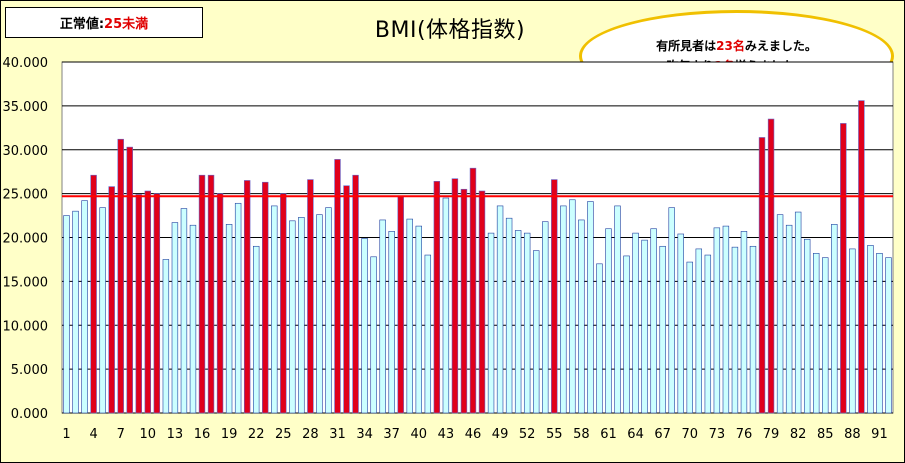 This screenshot has width=905, height=463. I want to click on note-line-1: 有所見者は23名みえました。, so click(736, 46).